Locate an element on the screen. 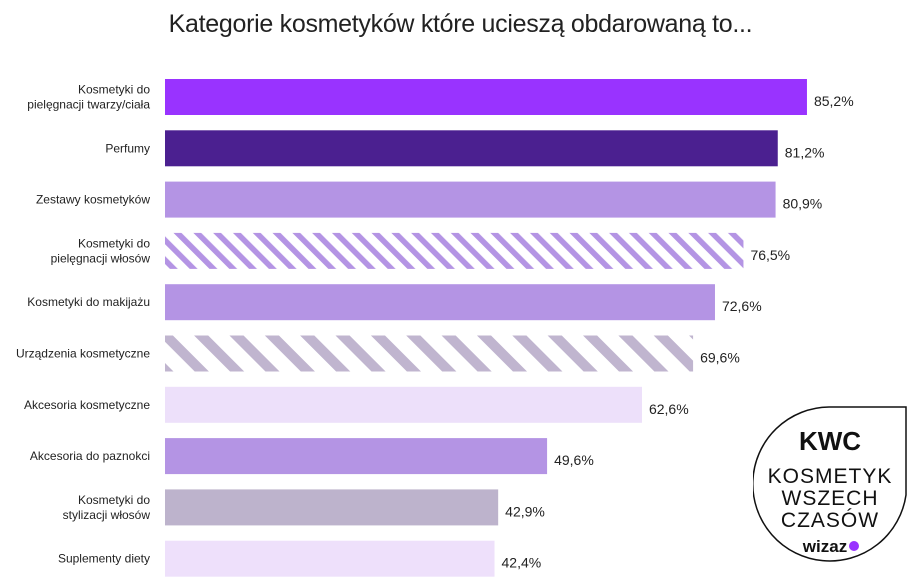 This screenshot has height=587, width=921. value-label: 72,6% is located at coordinates (742, 306).